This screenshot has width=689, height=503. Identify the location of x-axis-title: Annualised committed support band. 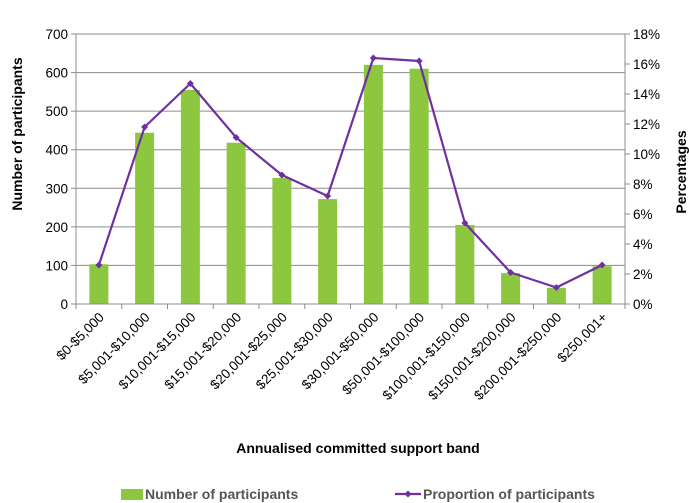
(357, 448).